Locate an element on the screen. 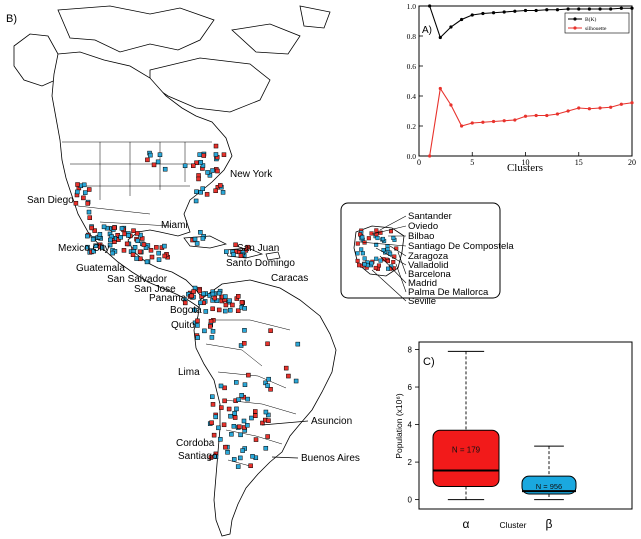 This screenshot has width=641, height=539. city-label: Lima is located at coordinates (189, 372).